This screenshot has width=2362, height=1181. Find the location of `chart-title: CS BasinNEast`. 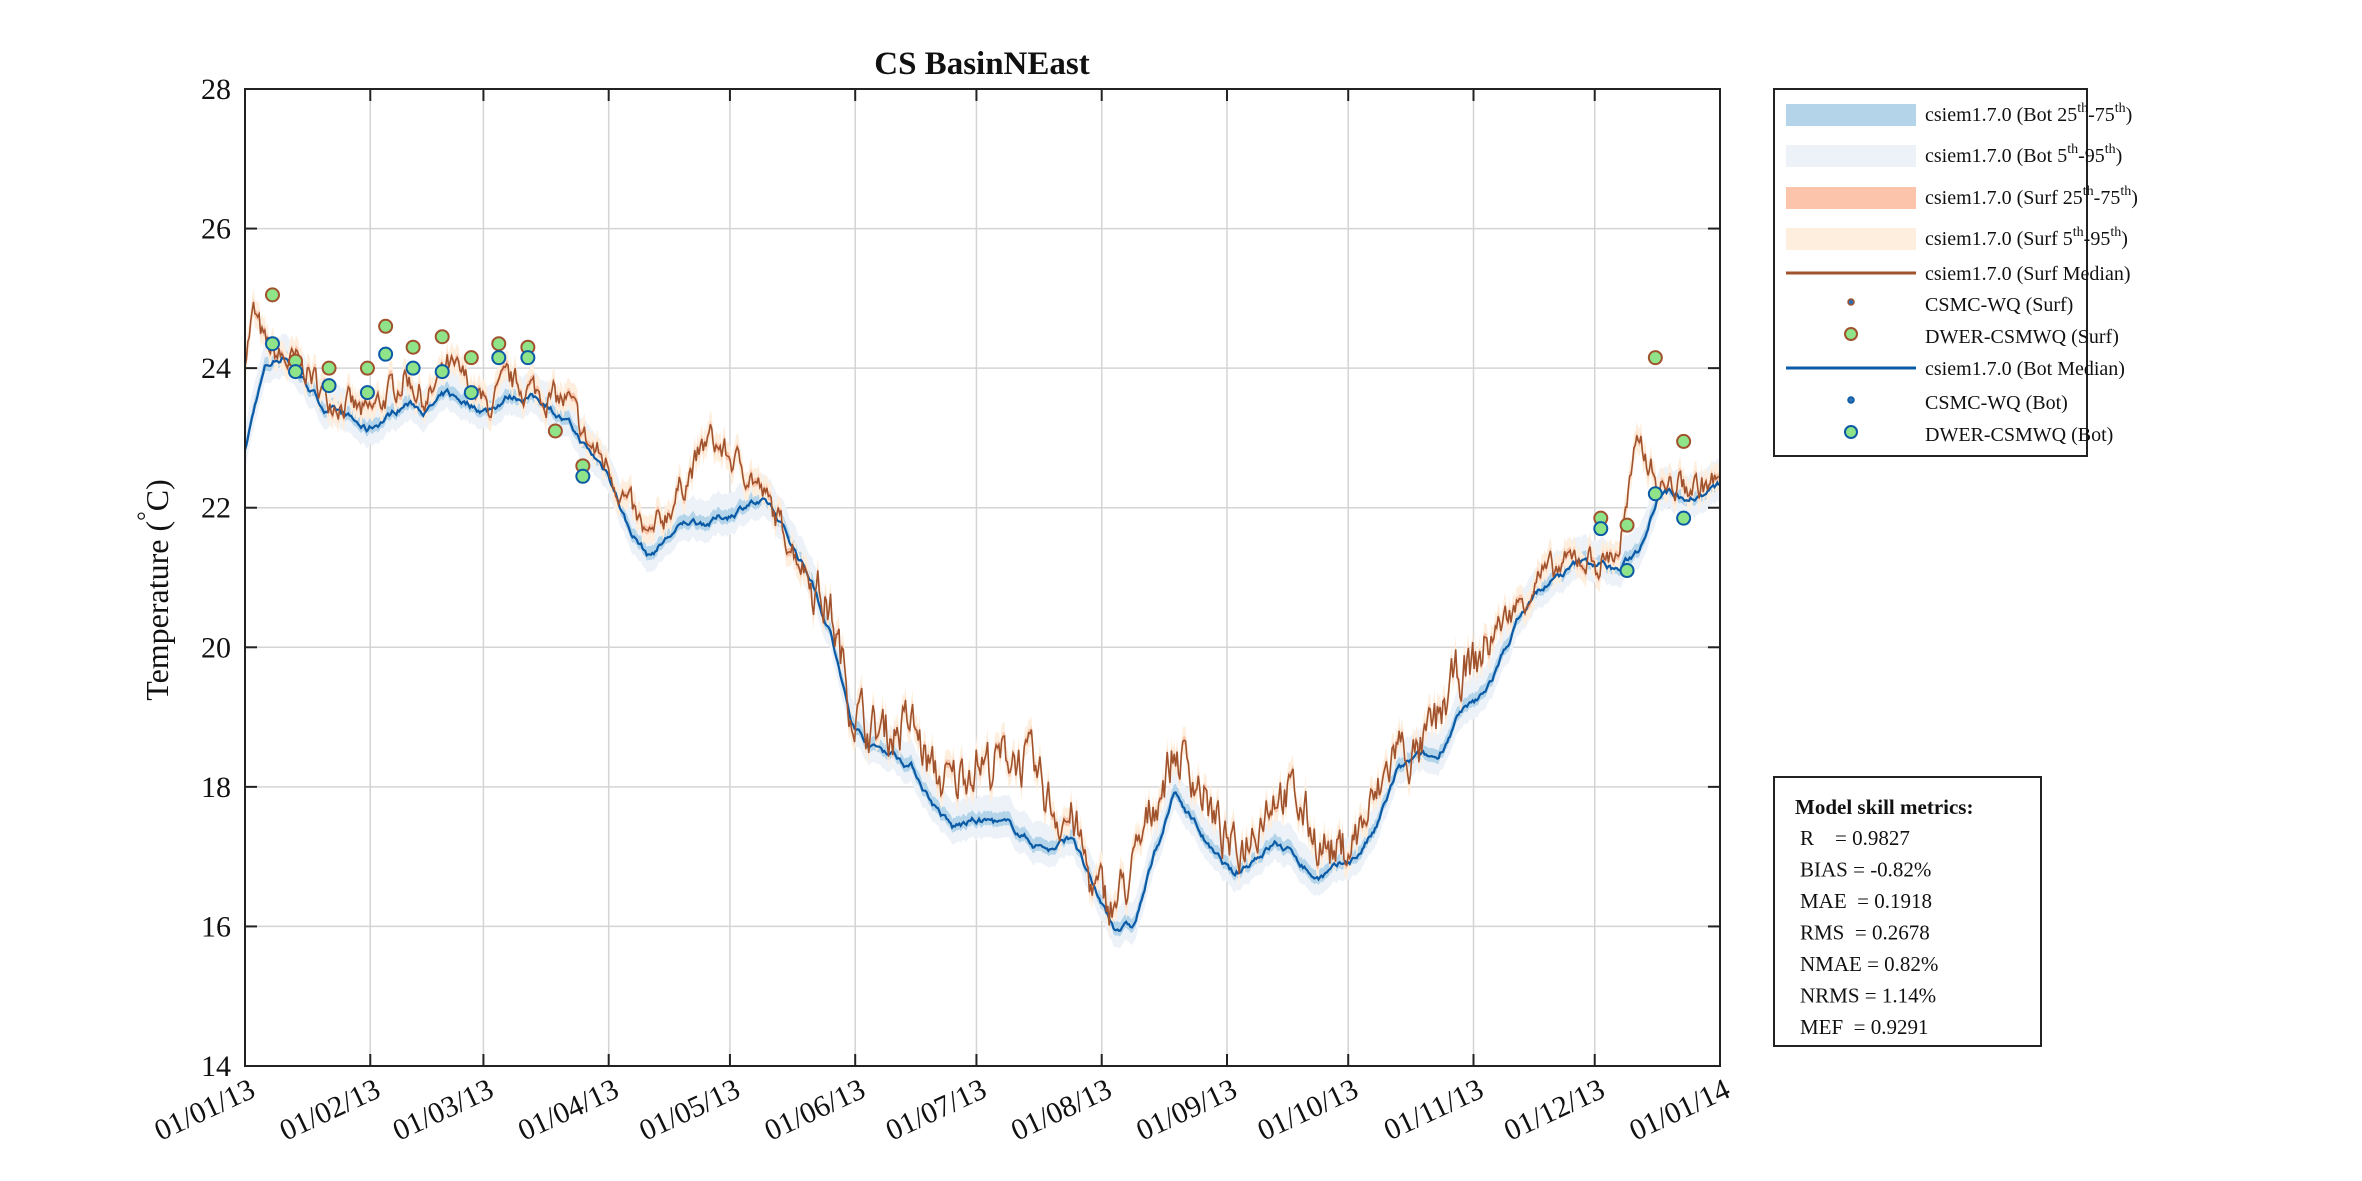

chart-title: CS BasinNEast is located at coordinates (981, 64).